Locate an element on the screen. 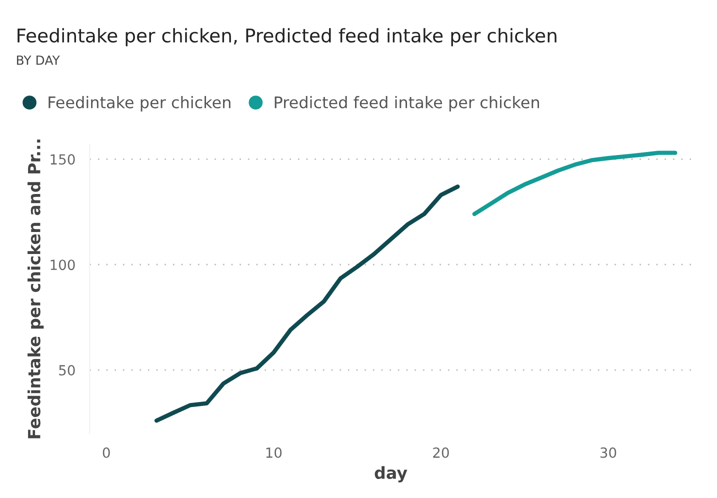 The height and width of the screenshot is (498, 717). line-series is located at coordinates (575, 183).